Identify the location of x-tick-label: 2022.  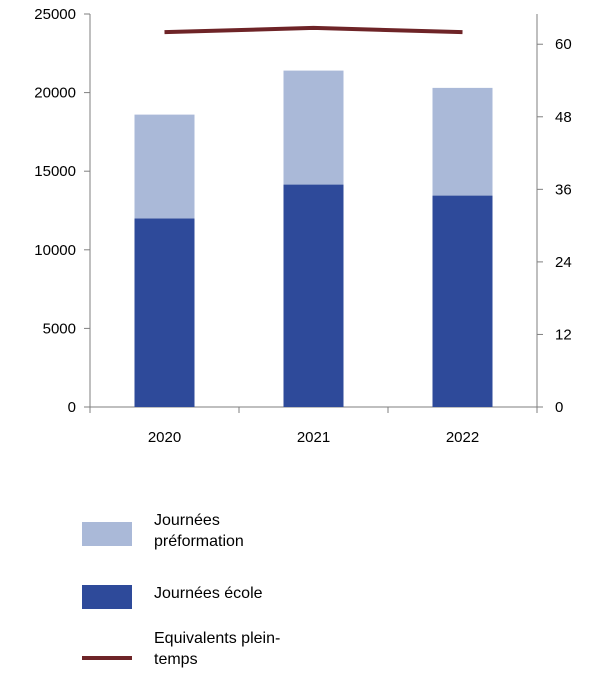
(462, 437).